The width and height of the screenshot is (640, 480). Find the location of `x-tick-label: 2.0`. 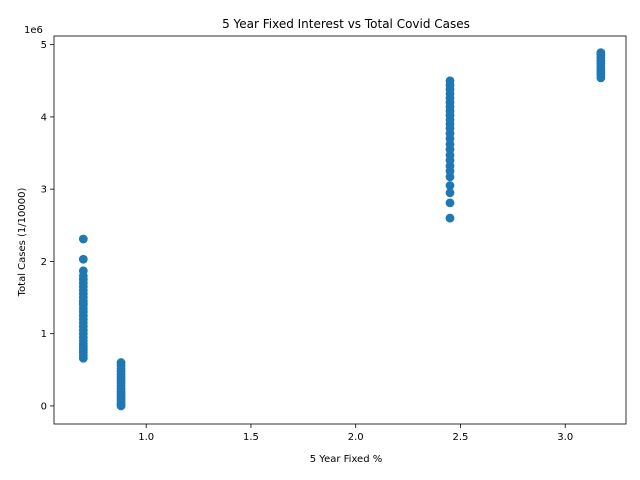

x-tick-label: 2.0 is located at coordinates (356, 437).